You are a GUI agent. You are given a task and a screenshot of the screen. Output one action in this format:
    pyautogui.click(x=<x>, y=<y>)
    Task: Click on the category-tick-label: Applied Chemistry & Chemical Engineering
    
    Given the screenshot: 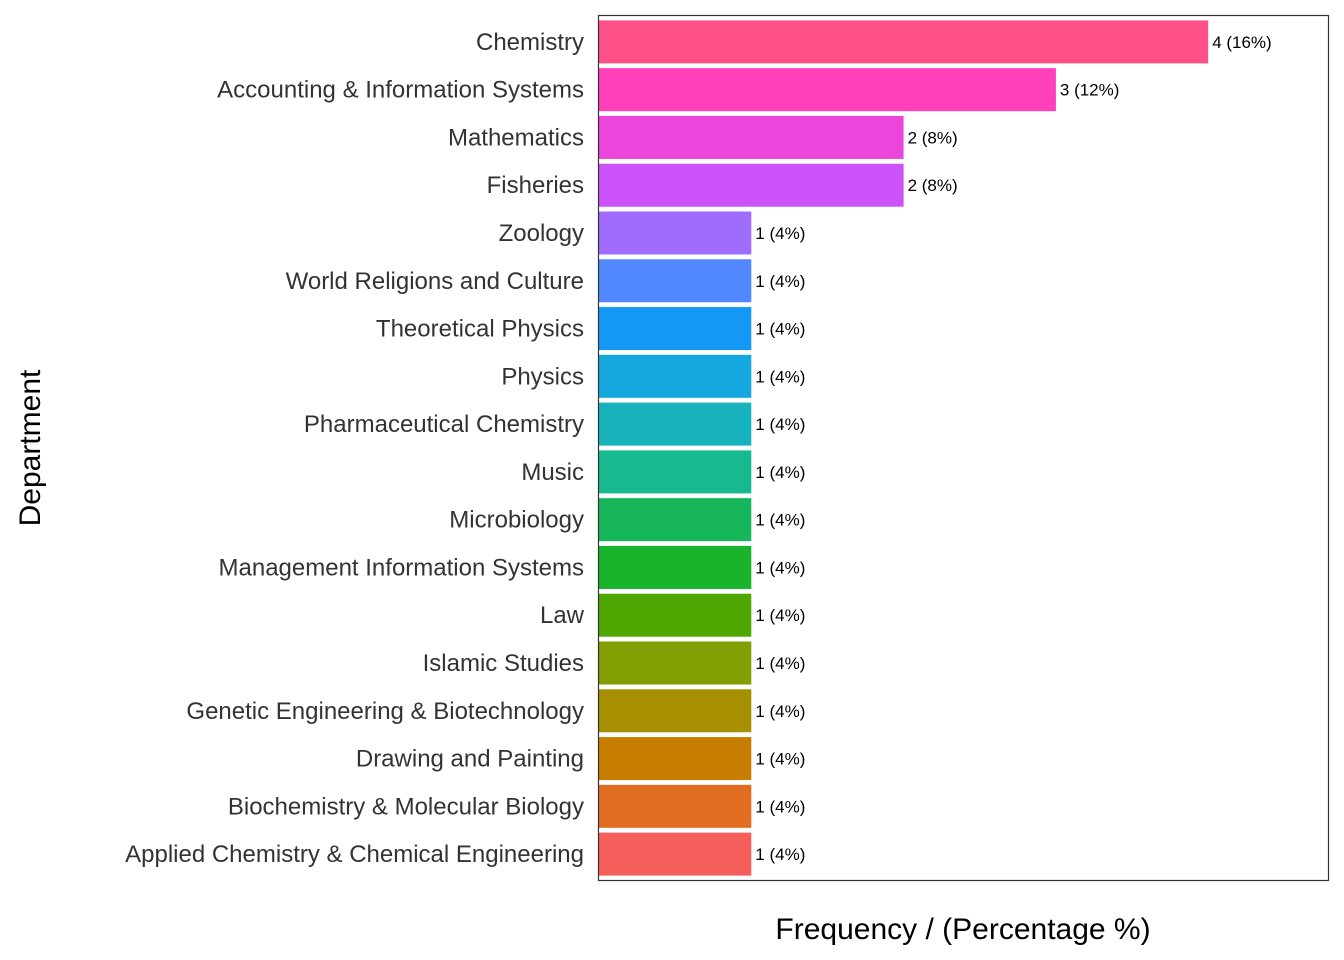 What is the action you would take?
    pyautogui.click(x=354, y=854)
    